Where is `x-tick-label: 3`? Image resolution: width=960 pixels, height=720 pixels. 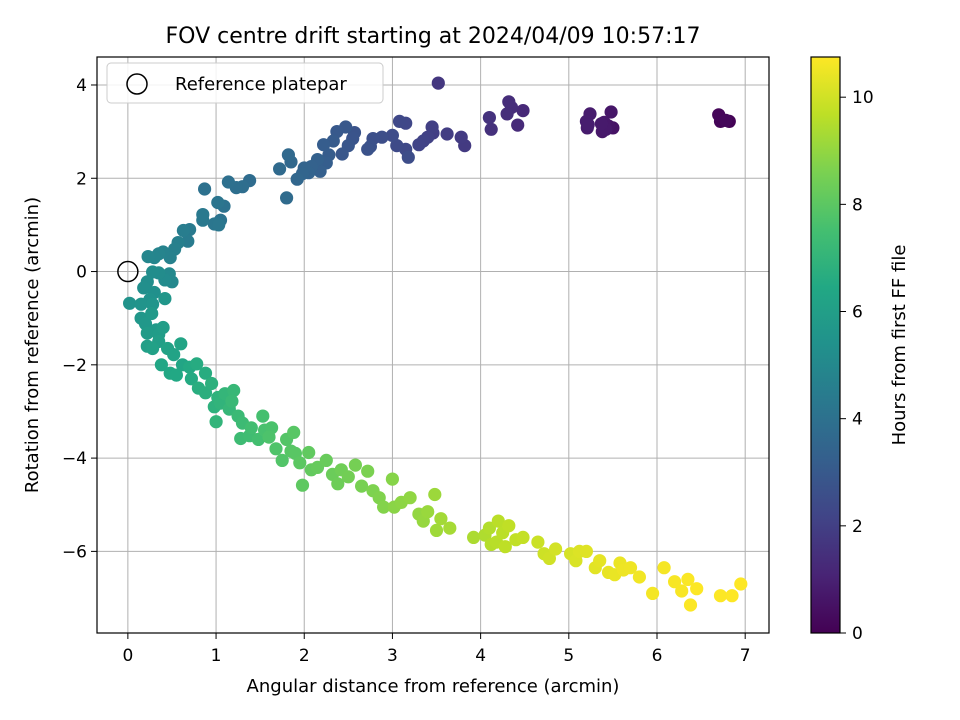 x-tick-label: 3 is located at coordinates (392, 656).